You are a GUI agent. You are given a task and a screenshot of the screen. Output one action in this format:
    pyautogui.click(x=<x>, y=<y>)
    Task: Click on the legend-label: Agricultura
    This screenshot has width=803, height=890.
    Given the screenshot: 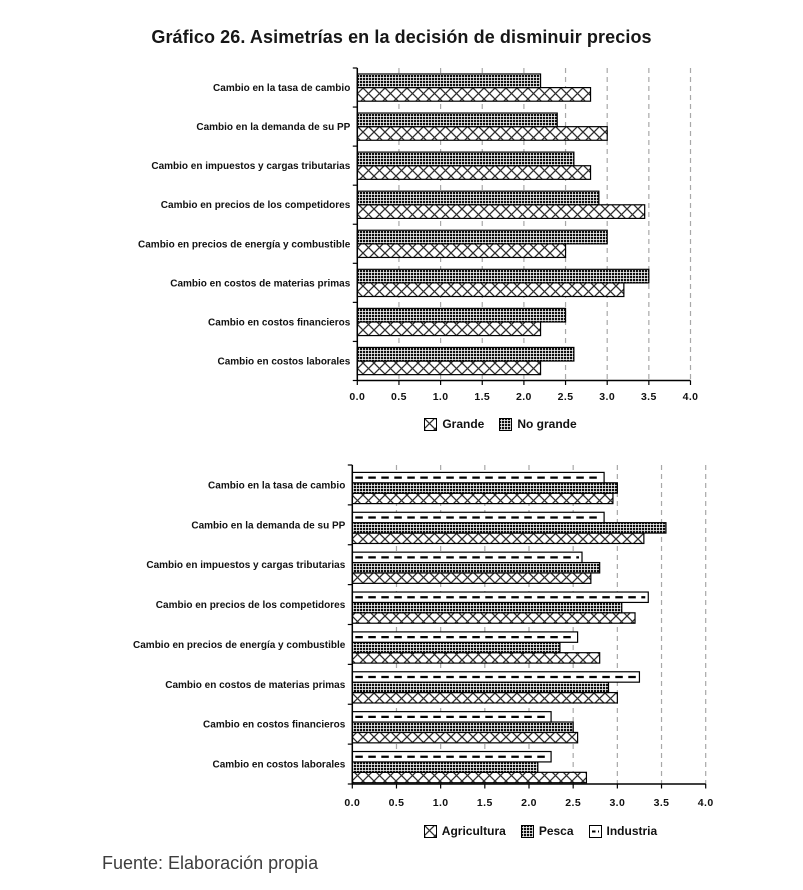 What is the action you would take?
    pyautogui.click(x=473, y=831)
    